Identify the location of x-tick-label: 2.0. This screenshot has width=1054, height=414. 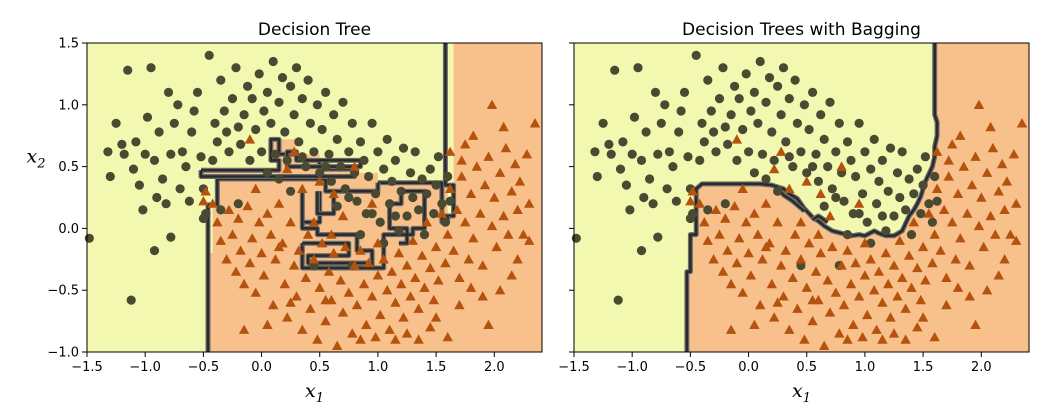
(494, 367).